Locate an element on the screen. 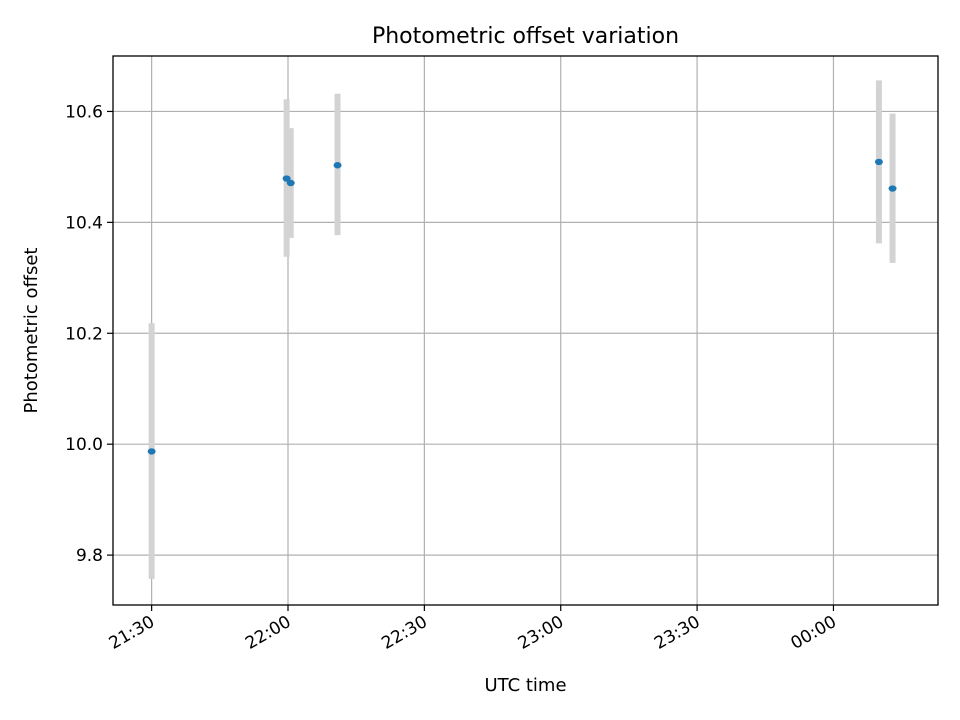 The height and width of the screenshot is (720, 960). x-axis-label: UTC time is located at coordinates (525, 685).